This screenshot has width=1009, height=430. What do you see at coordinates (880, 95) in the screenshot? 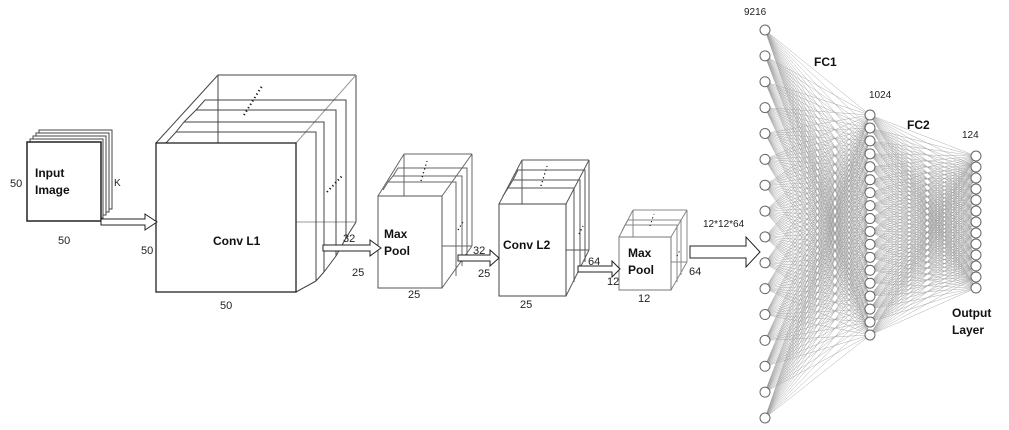
I see `fc-hidden-count: 1024` at bounding box center [880, 95].